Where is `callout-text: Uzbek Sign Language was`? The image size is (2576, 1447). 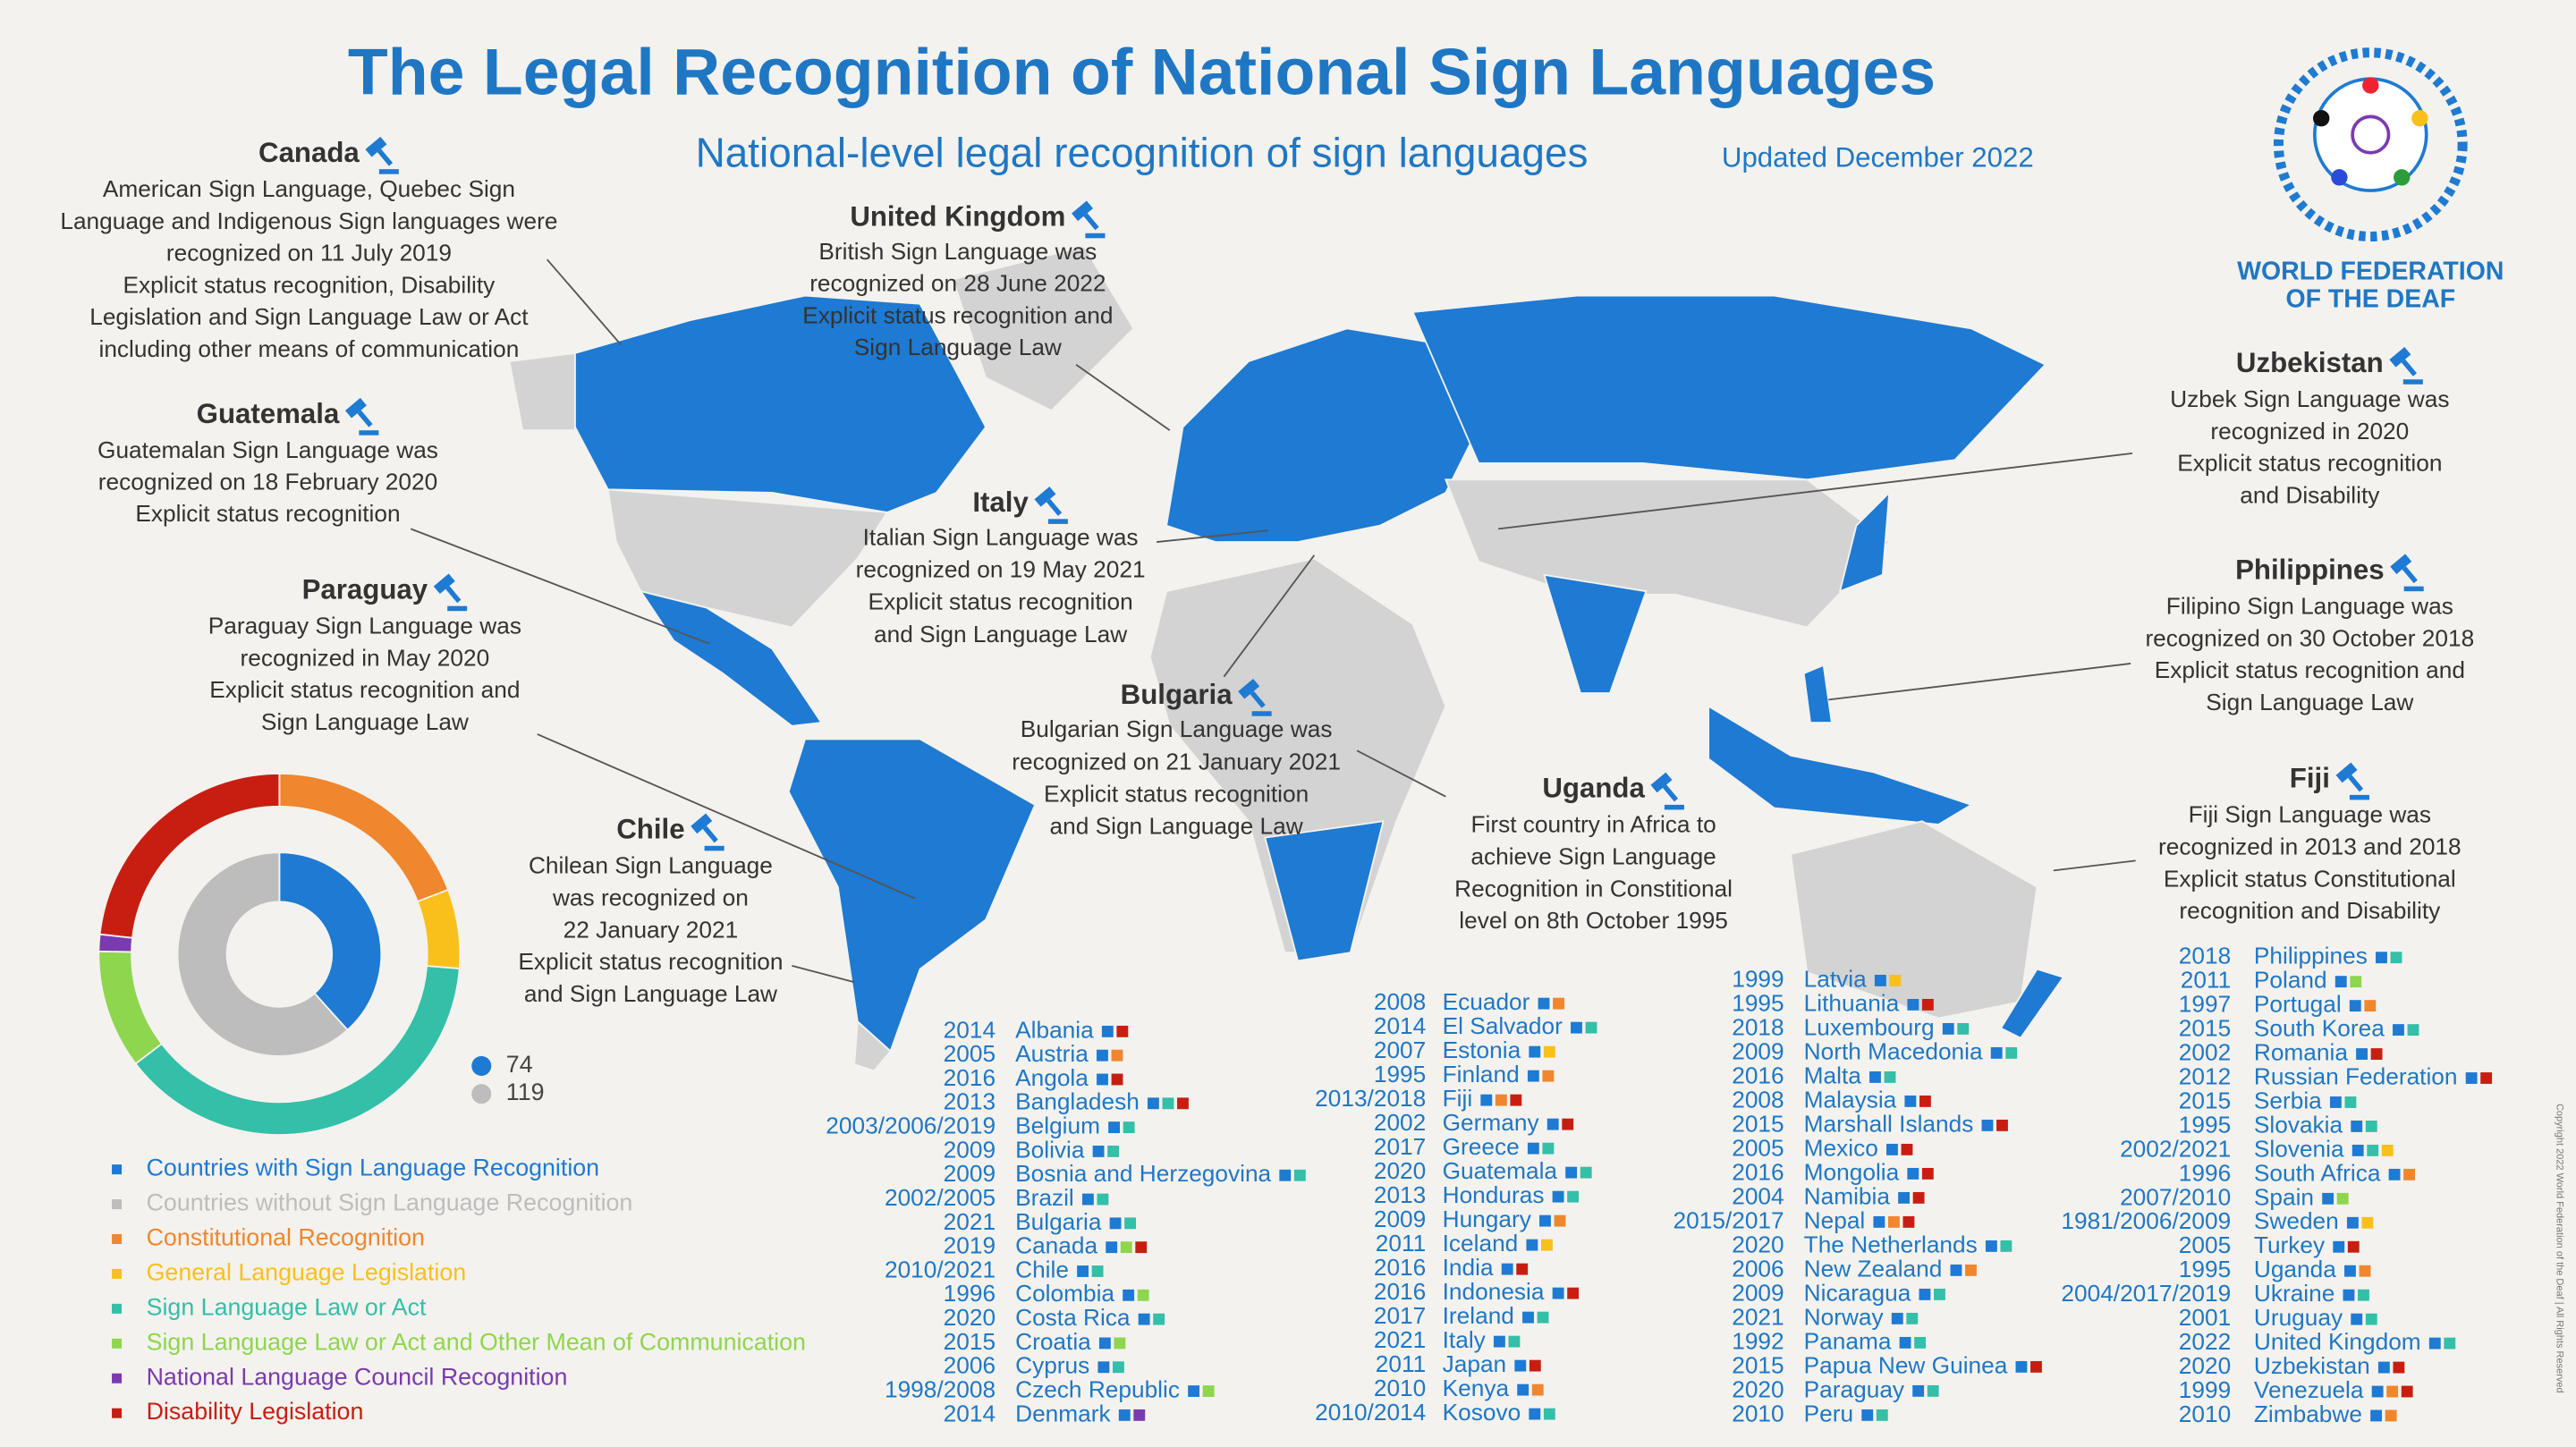 callout-text: Uzbek Sign Language was is located at coordinates (2309, 398).